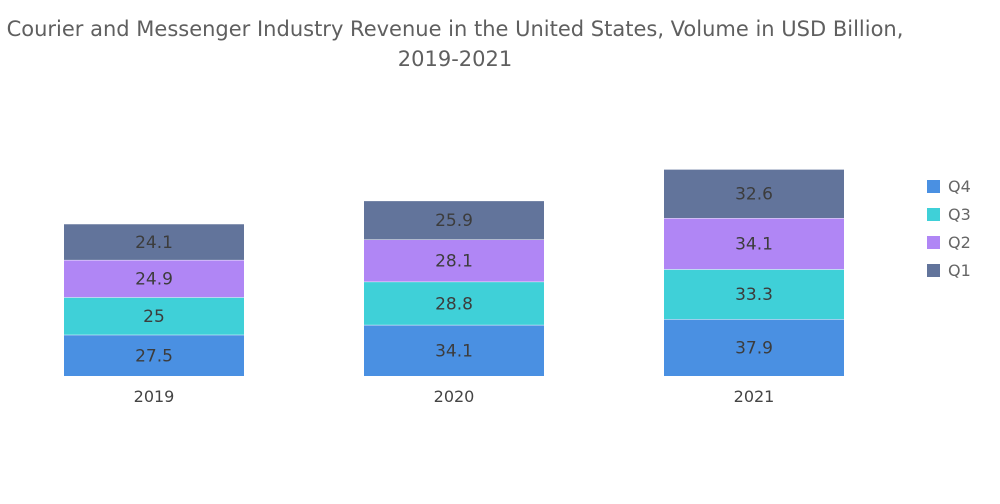  What do you see at coordinates (933, 186) in the screenshot?
I see `legend-swatch-q4` at bounding box center [933, 186].